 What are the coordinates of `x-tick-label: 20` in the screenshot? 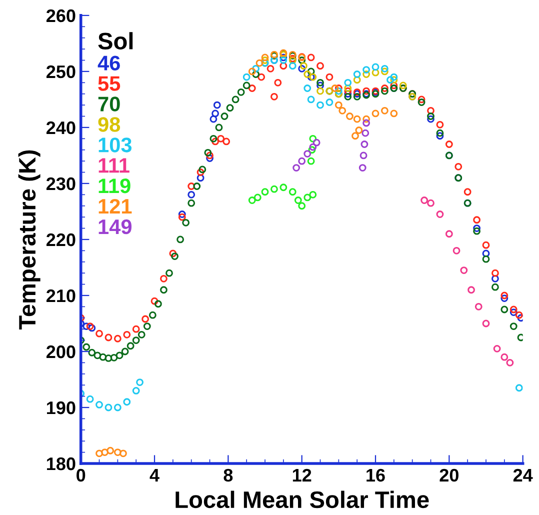 It's located at (449, 475).